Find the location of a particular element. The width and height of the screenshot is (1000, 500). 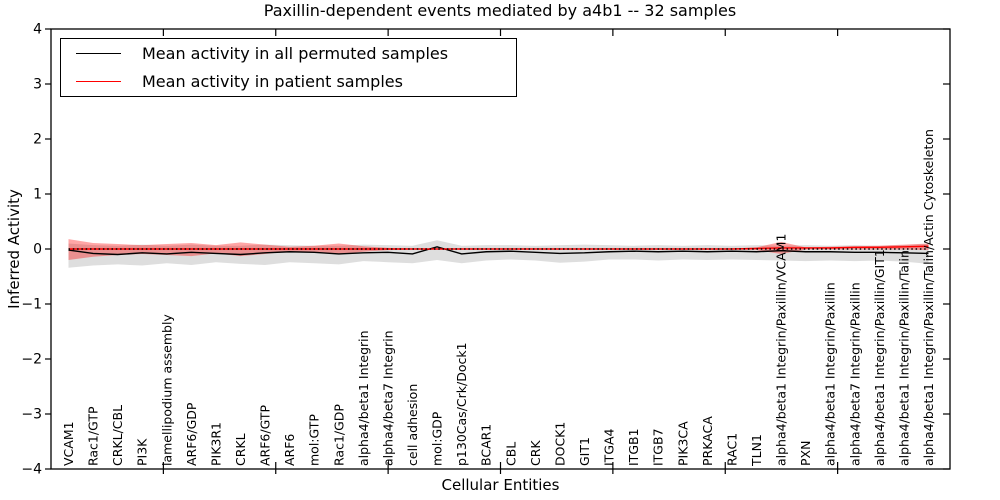

category-label: ARF6/GTP is located at coordinates (265, 435).